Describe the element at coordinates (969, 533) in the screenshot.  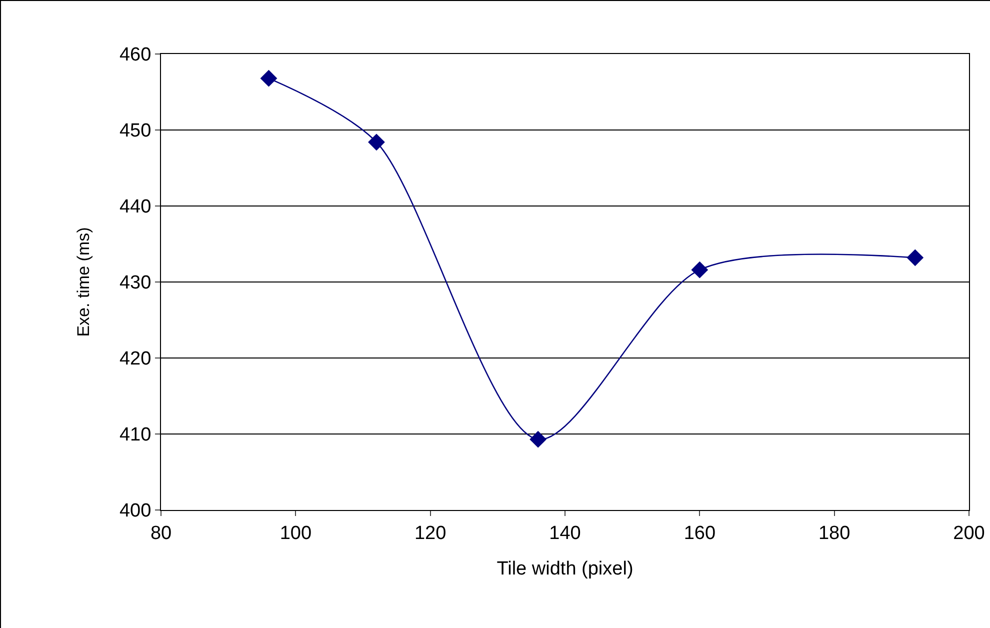
I see `x-tick-label: 200` at that location.